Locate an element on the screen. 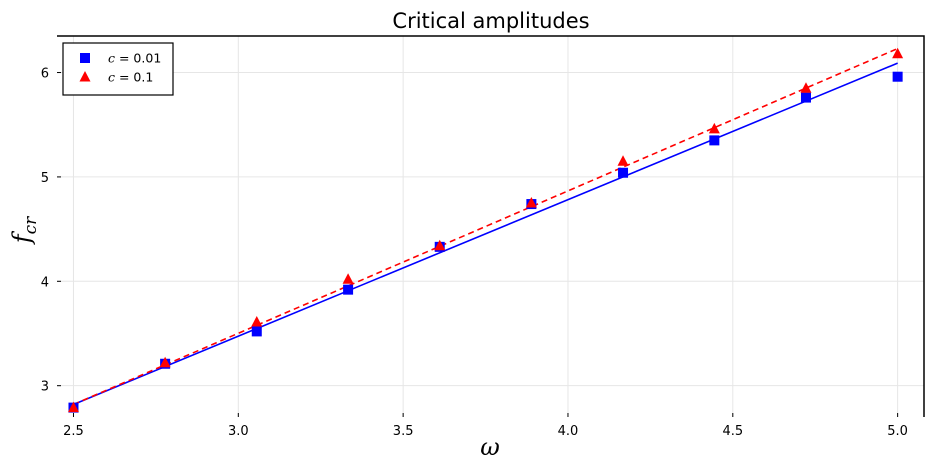  legend-label: c = 0.1 is located at coordinates (130, 77).